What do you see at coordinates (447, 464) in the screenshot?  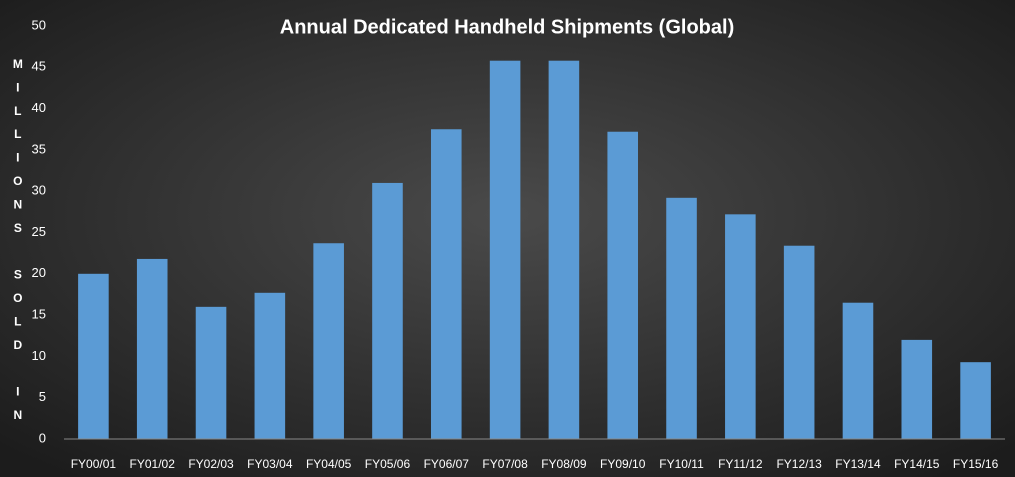 I see `x-tick-label: FY06/07` at bounding box center [447, 464].